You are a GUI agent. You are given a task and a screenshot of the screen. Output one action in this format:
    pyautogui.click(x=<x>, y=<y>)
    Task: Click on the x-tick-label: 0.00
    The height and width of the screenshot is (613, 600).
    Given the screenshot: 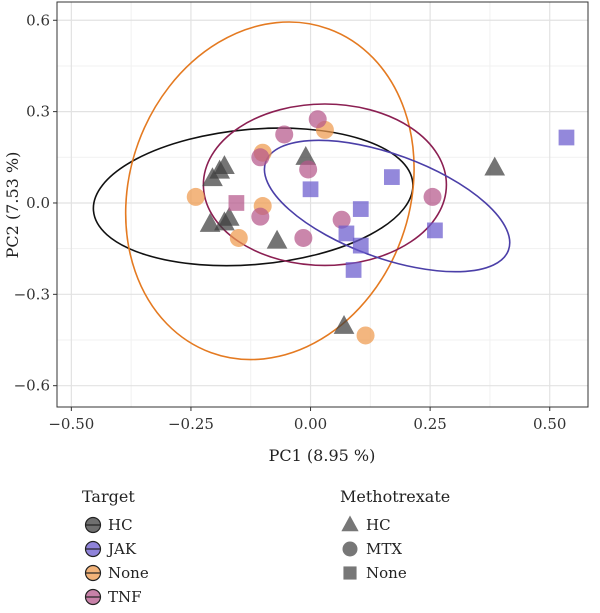 What is the action you would take?
    pyautogui.click(x=310, y=424)
    